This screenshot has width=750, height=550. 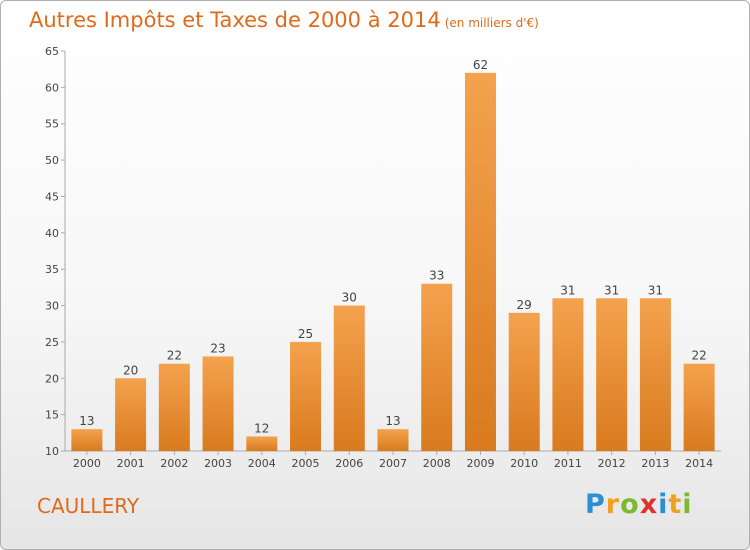 What do you see at coordinates (655, 463) in the screenshot?
I see `x-tick-label: 2013` at bounding box center [655, 463].